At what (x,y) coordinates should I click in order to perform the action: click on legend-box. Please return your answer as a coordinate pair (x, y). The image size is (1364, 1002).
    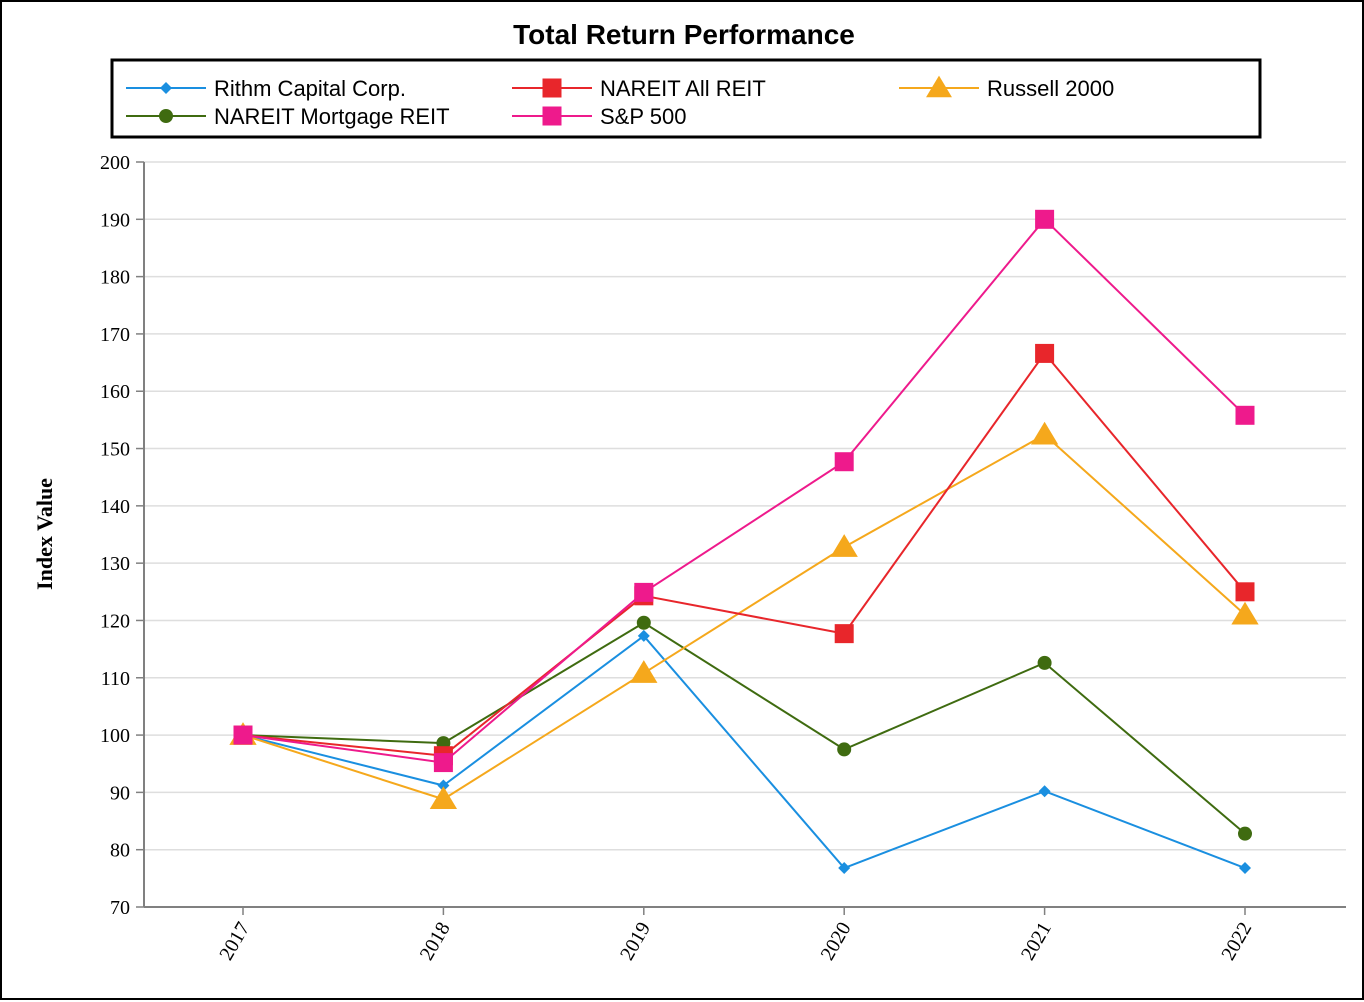
    Looking at the image, I should click on (686, 98).